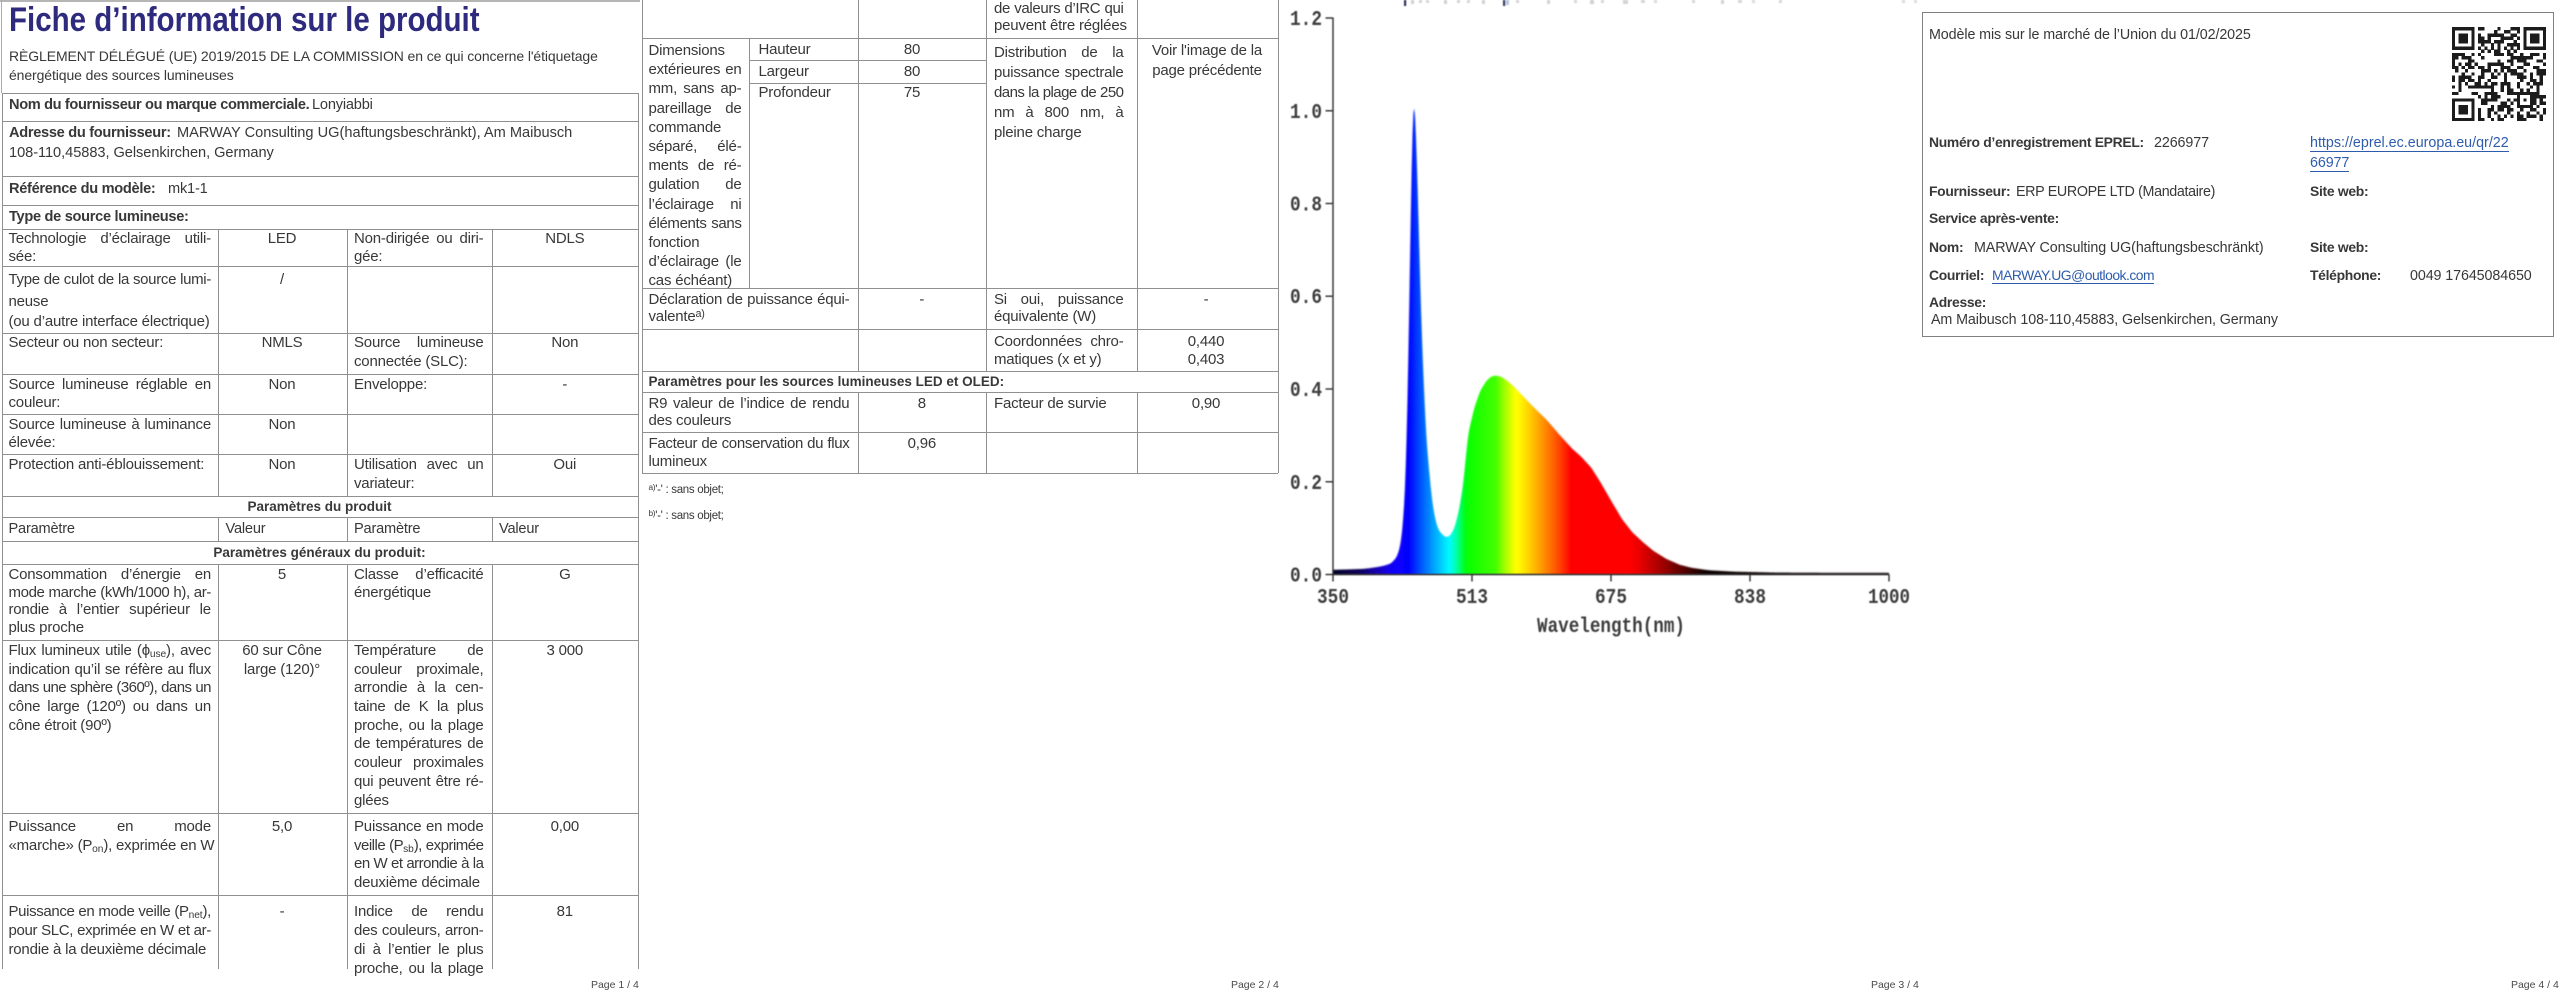 This screenshot has height=1001, width=2560. Describe the element at coordinates (1333, 598) in the screenshot. I see `svg-text: 350` at that location.